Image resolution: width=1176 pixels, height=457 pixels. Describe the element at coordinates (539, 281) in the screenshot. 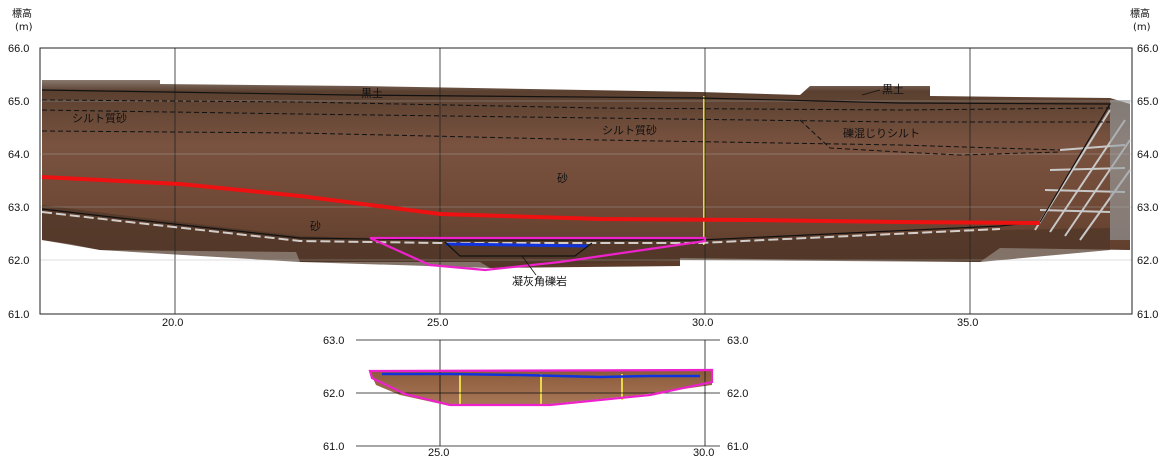

I see `label-tuff-breccia: 凝灰角礫岩` at that location.